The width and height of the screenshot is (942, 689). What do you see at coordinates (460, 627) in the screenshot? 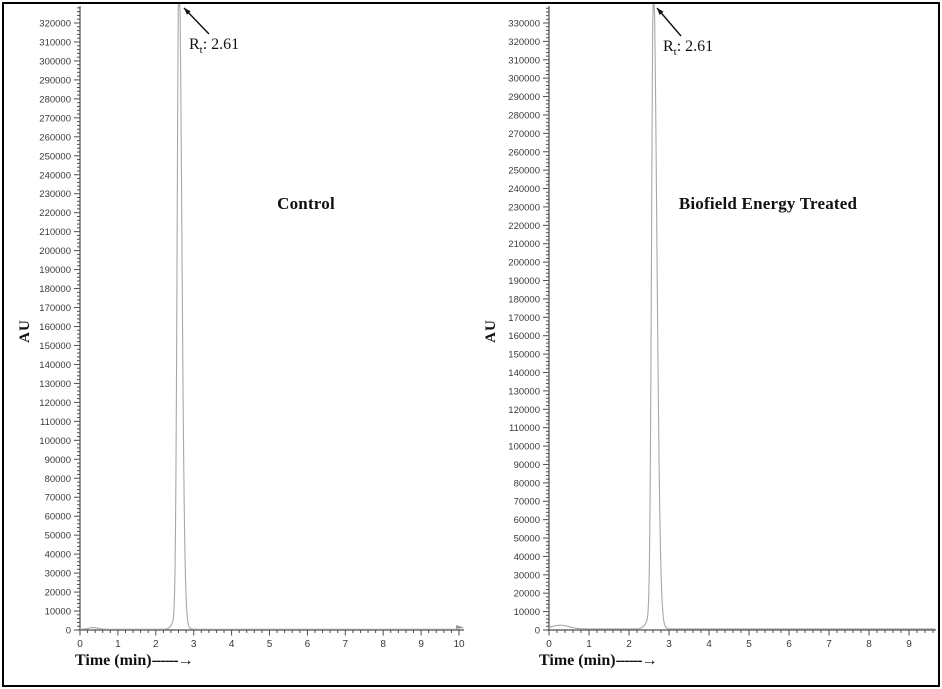
I see `x-axis-end-arrow-icon` at bounding box center [460, 627].